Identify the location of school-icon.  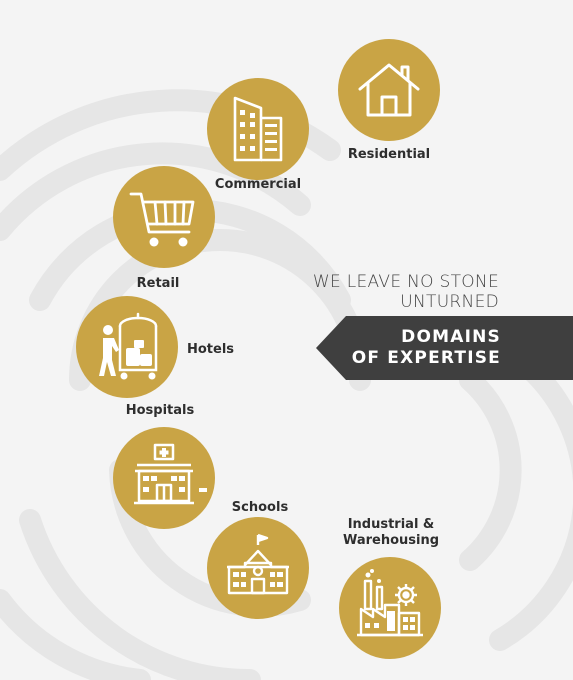
(258, 564).